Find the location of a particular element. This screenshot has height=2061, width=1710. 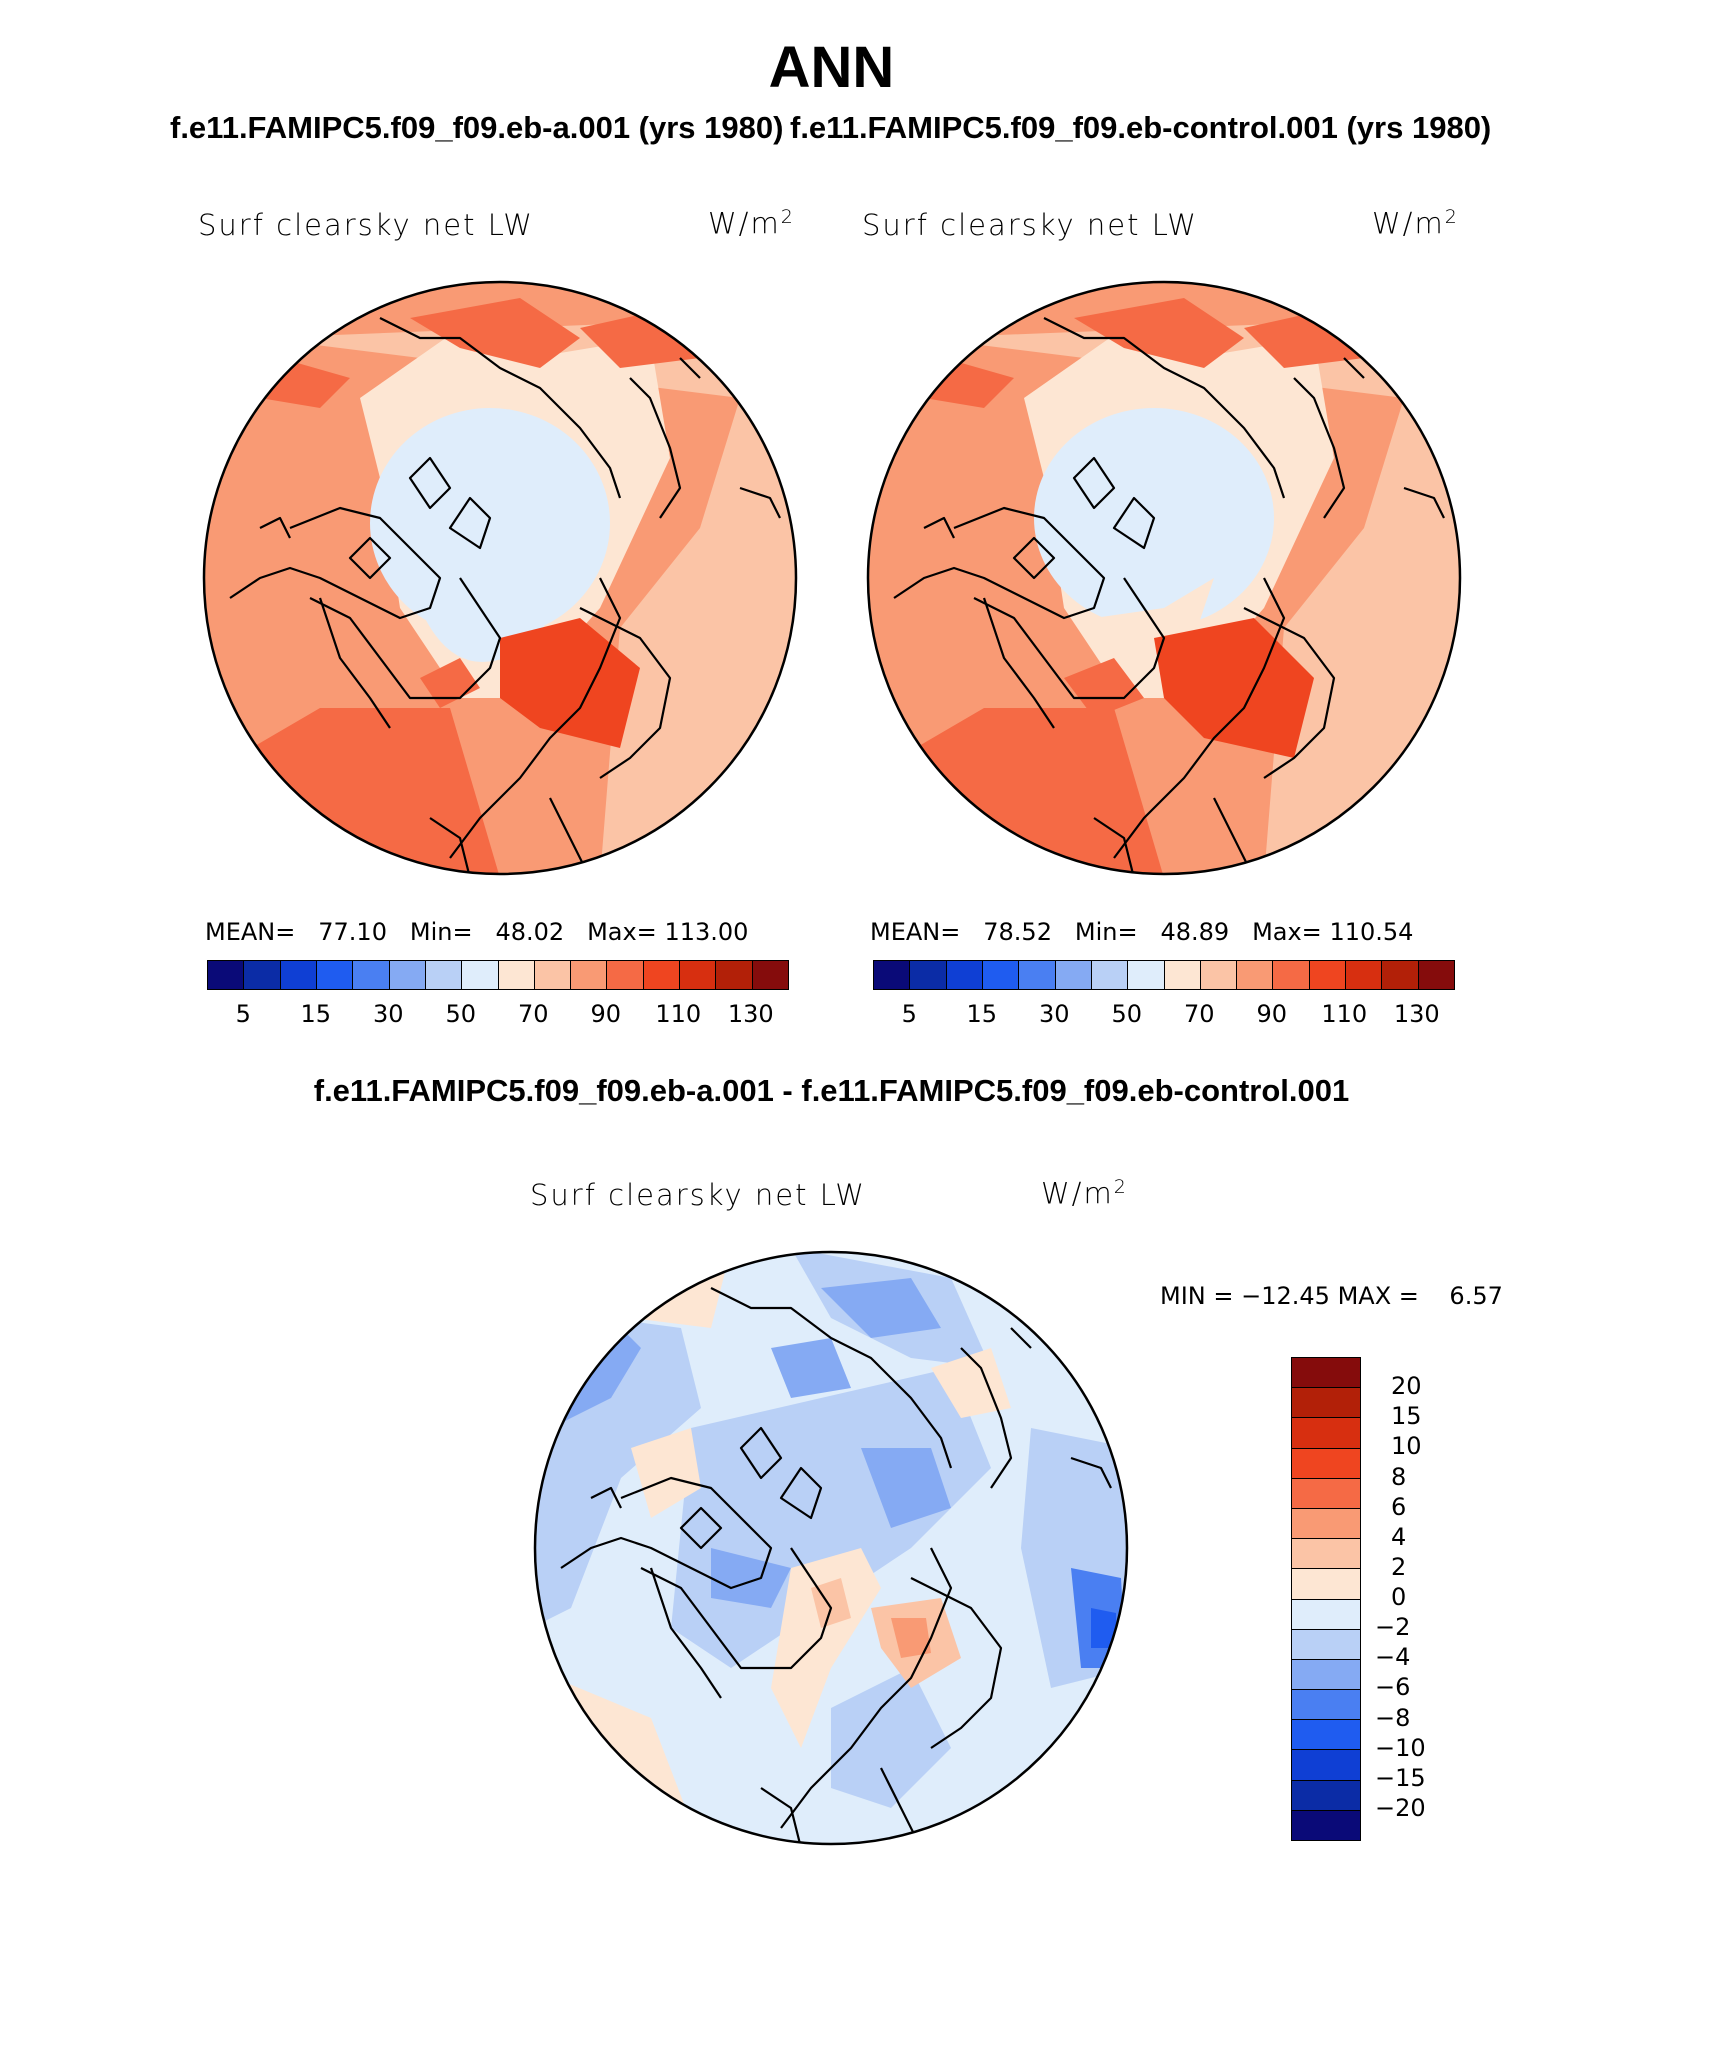

diff-colorbar-tick-label: −10 is located at coordinates (1400, 1747).